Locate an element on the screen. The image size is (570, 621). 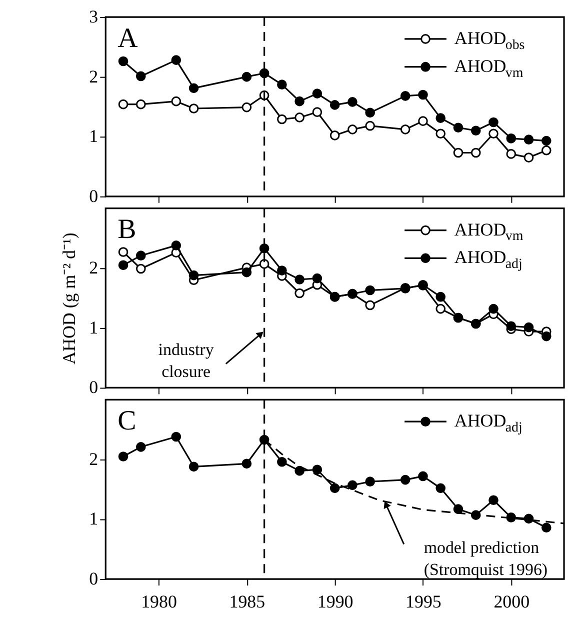
annotation: C is located at coordinates (127, 421).